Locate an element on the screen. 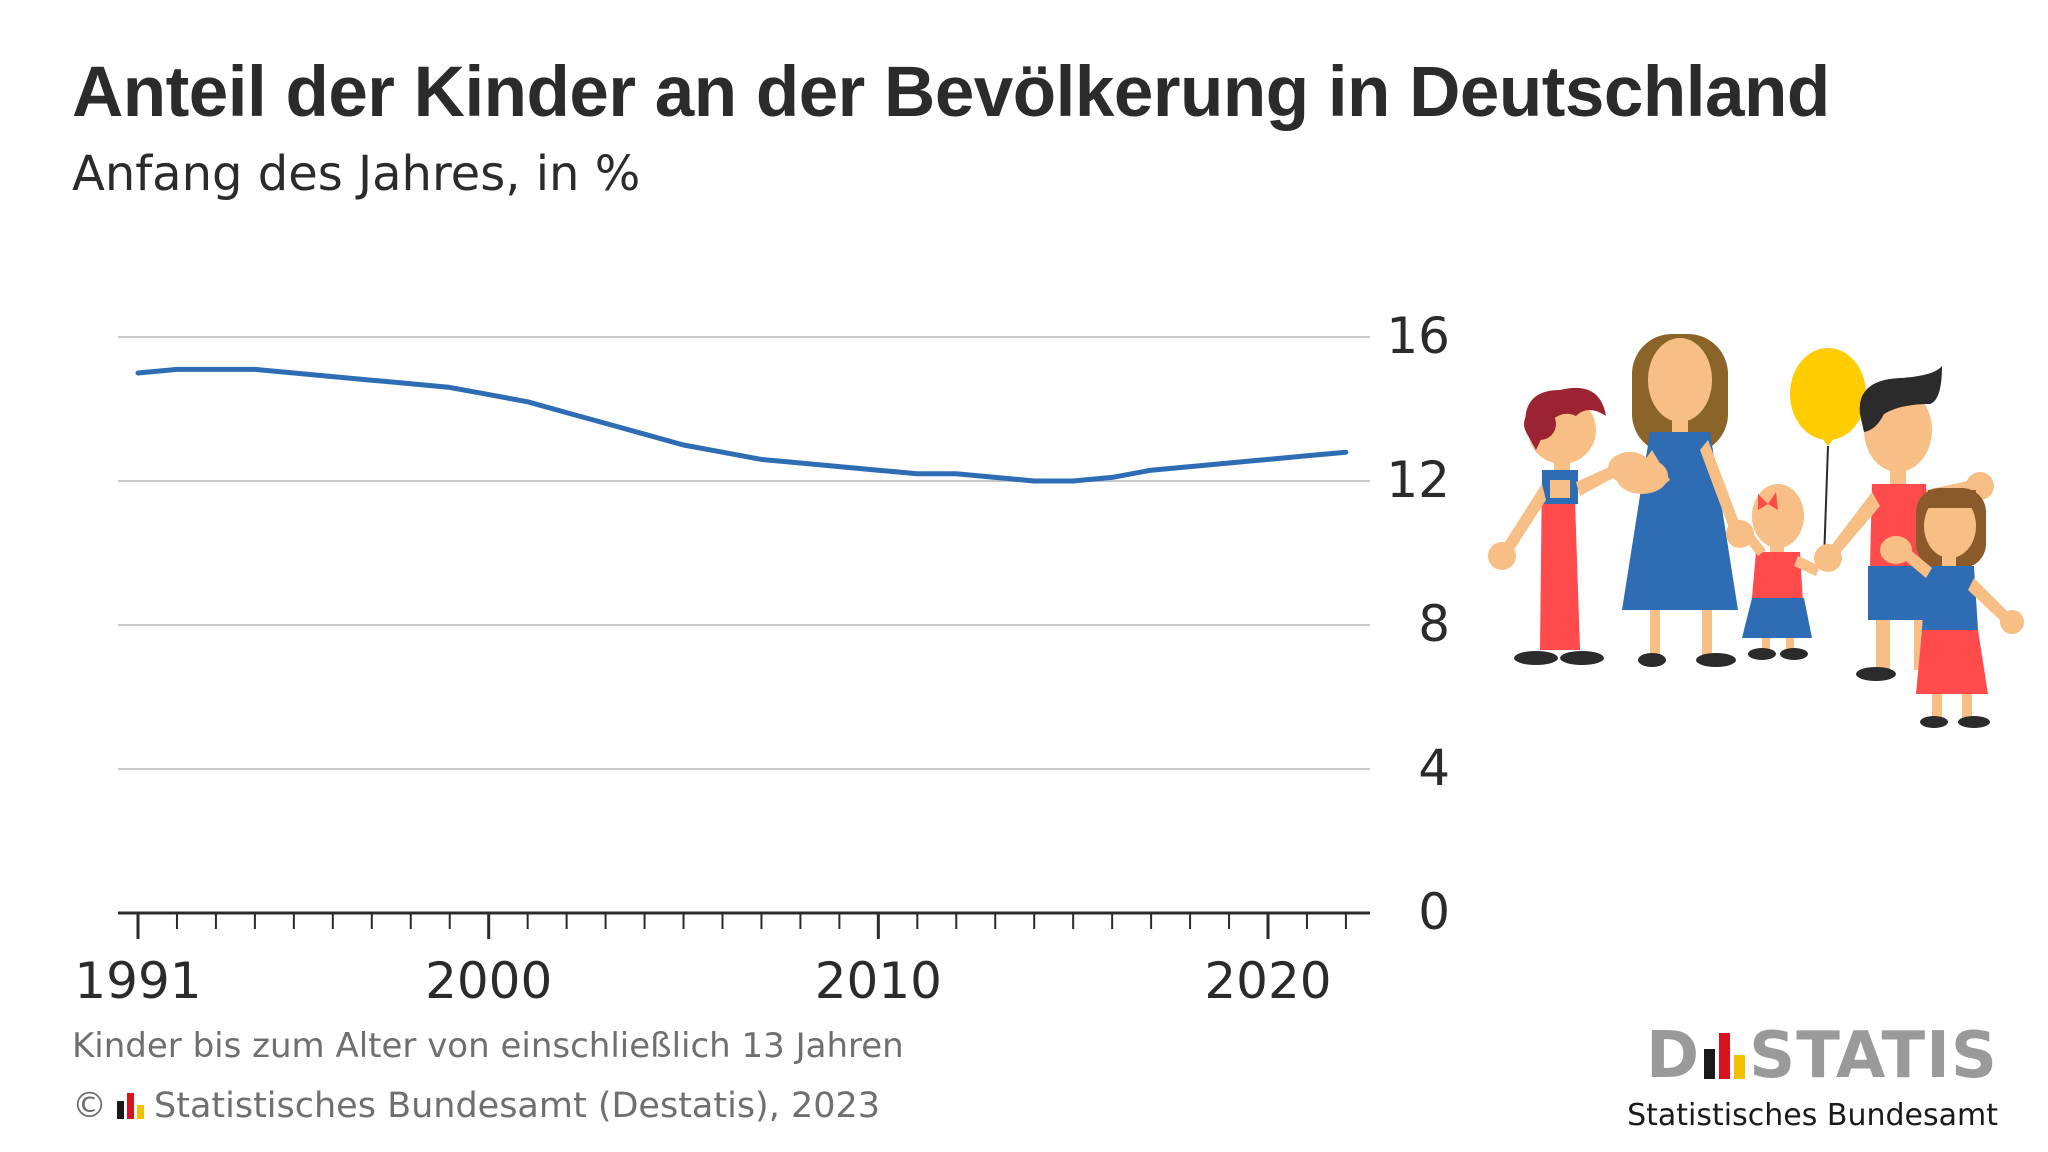  y-tick-label: 8 is located at coordinates (1434, 624).